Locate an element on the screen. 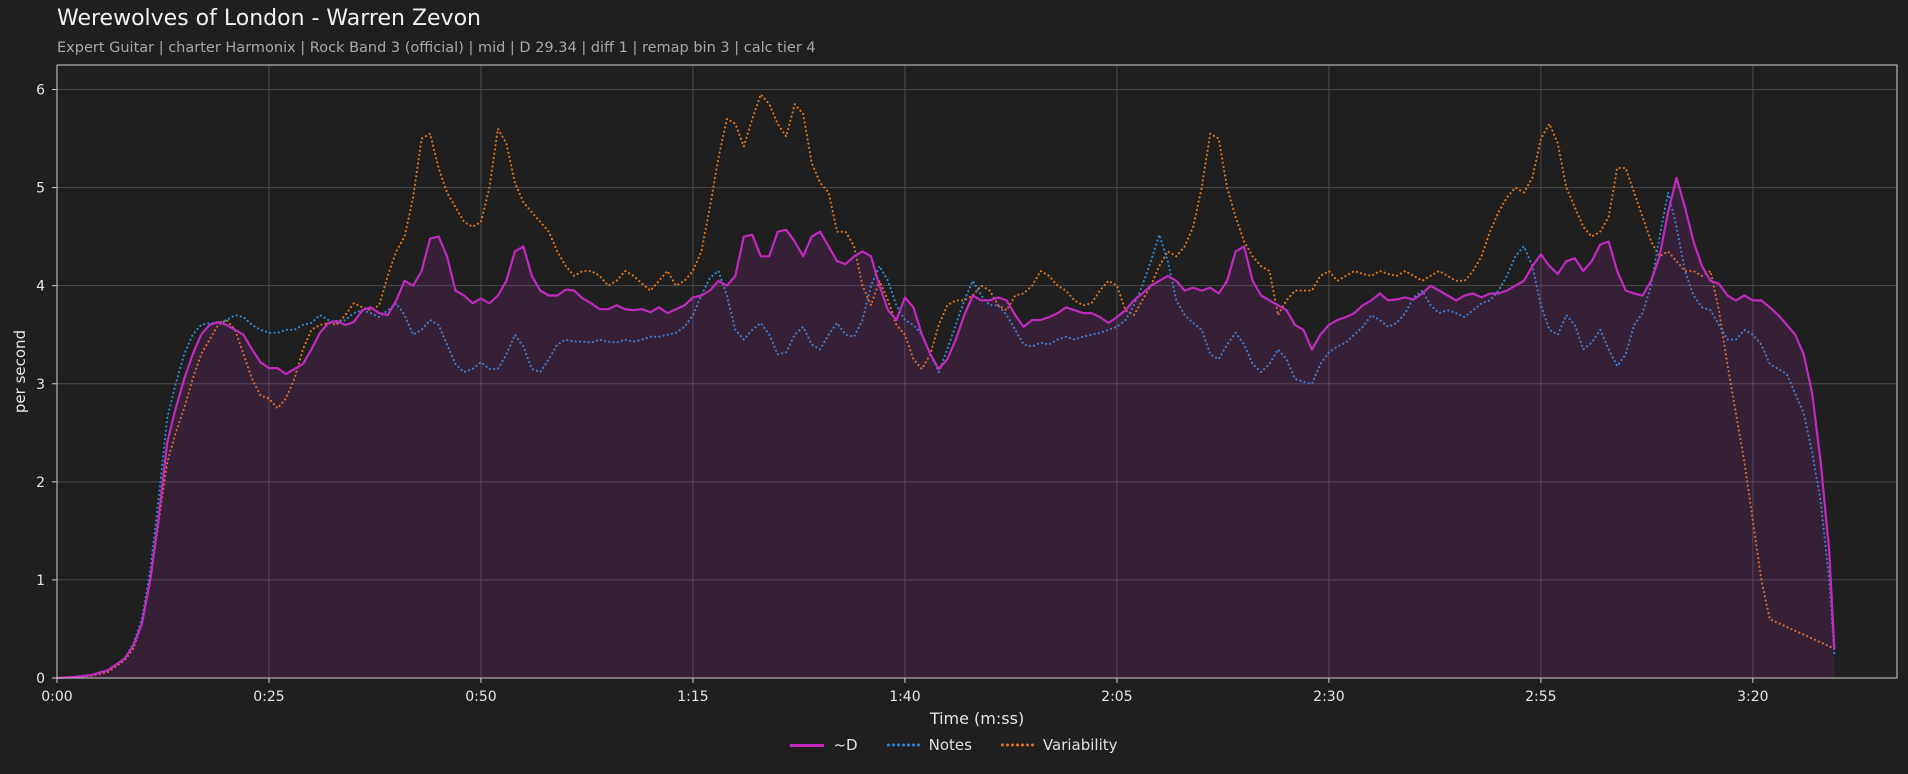 This screenshot has width=1908, height=774. x-tick-label: 1:15 is located at coordinates (692, 697).